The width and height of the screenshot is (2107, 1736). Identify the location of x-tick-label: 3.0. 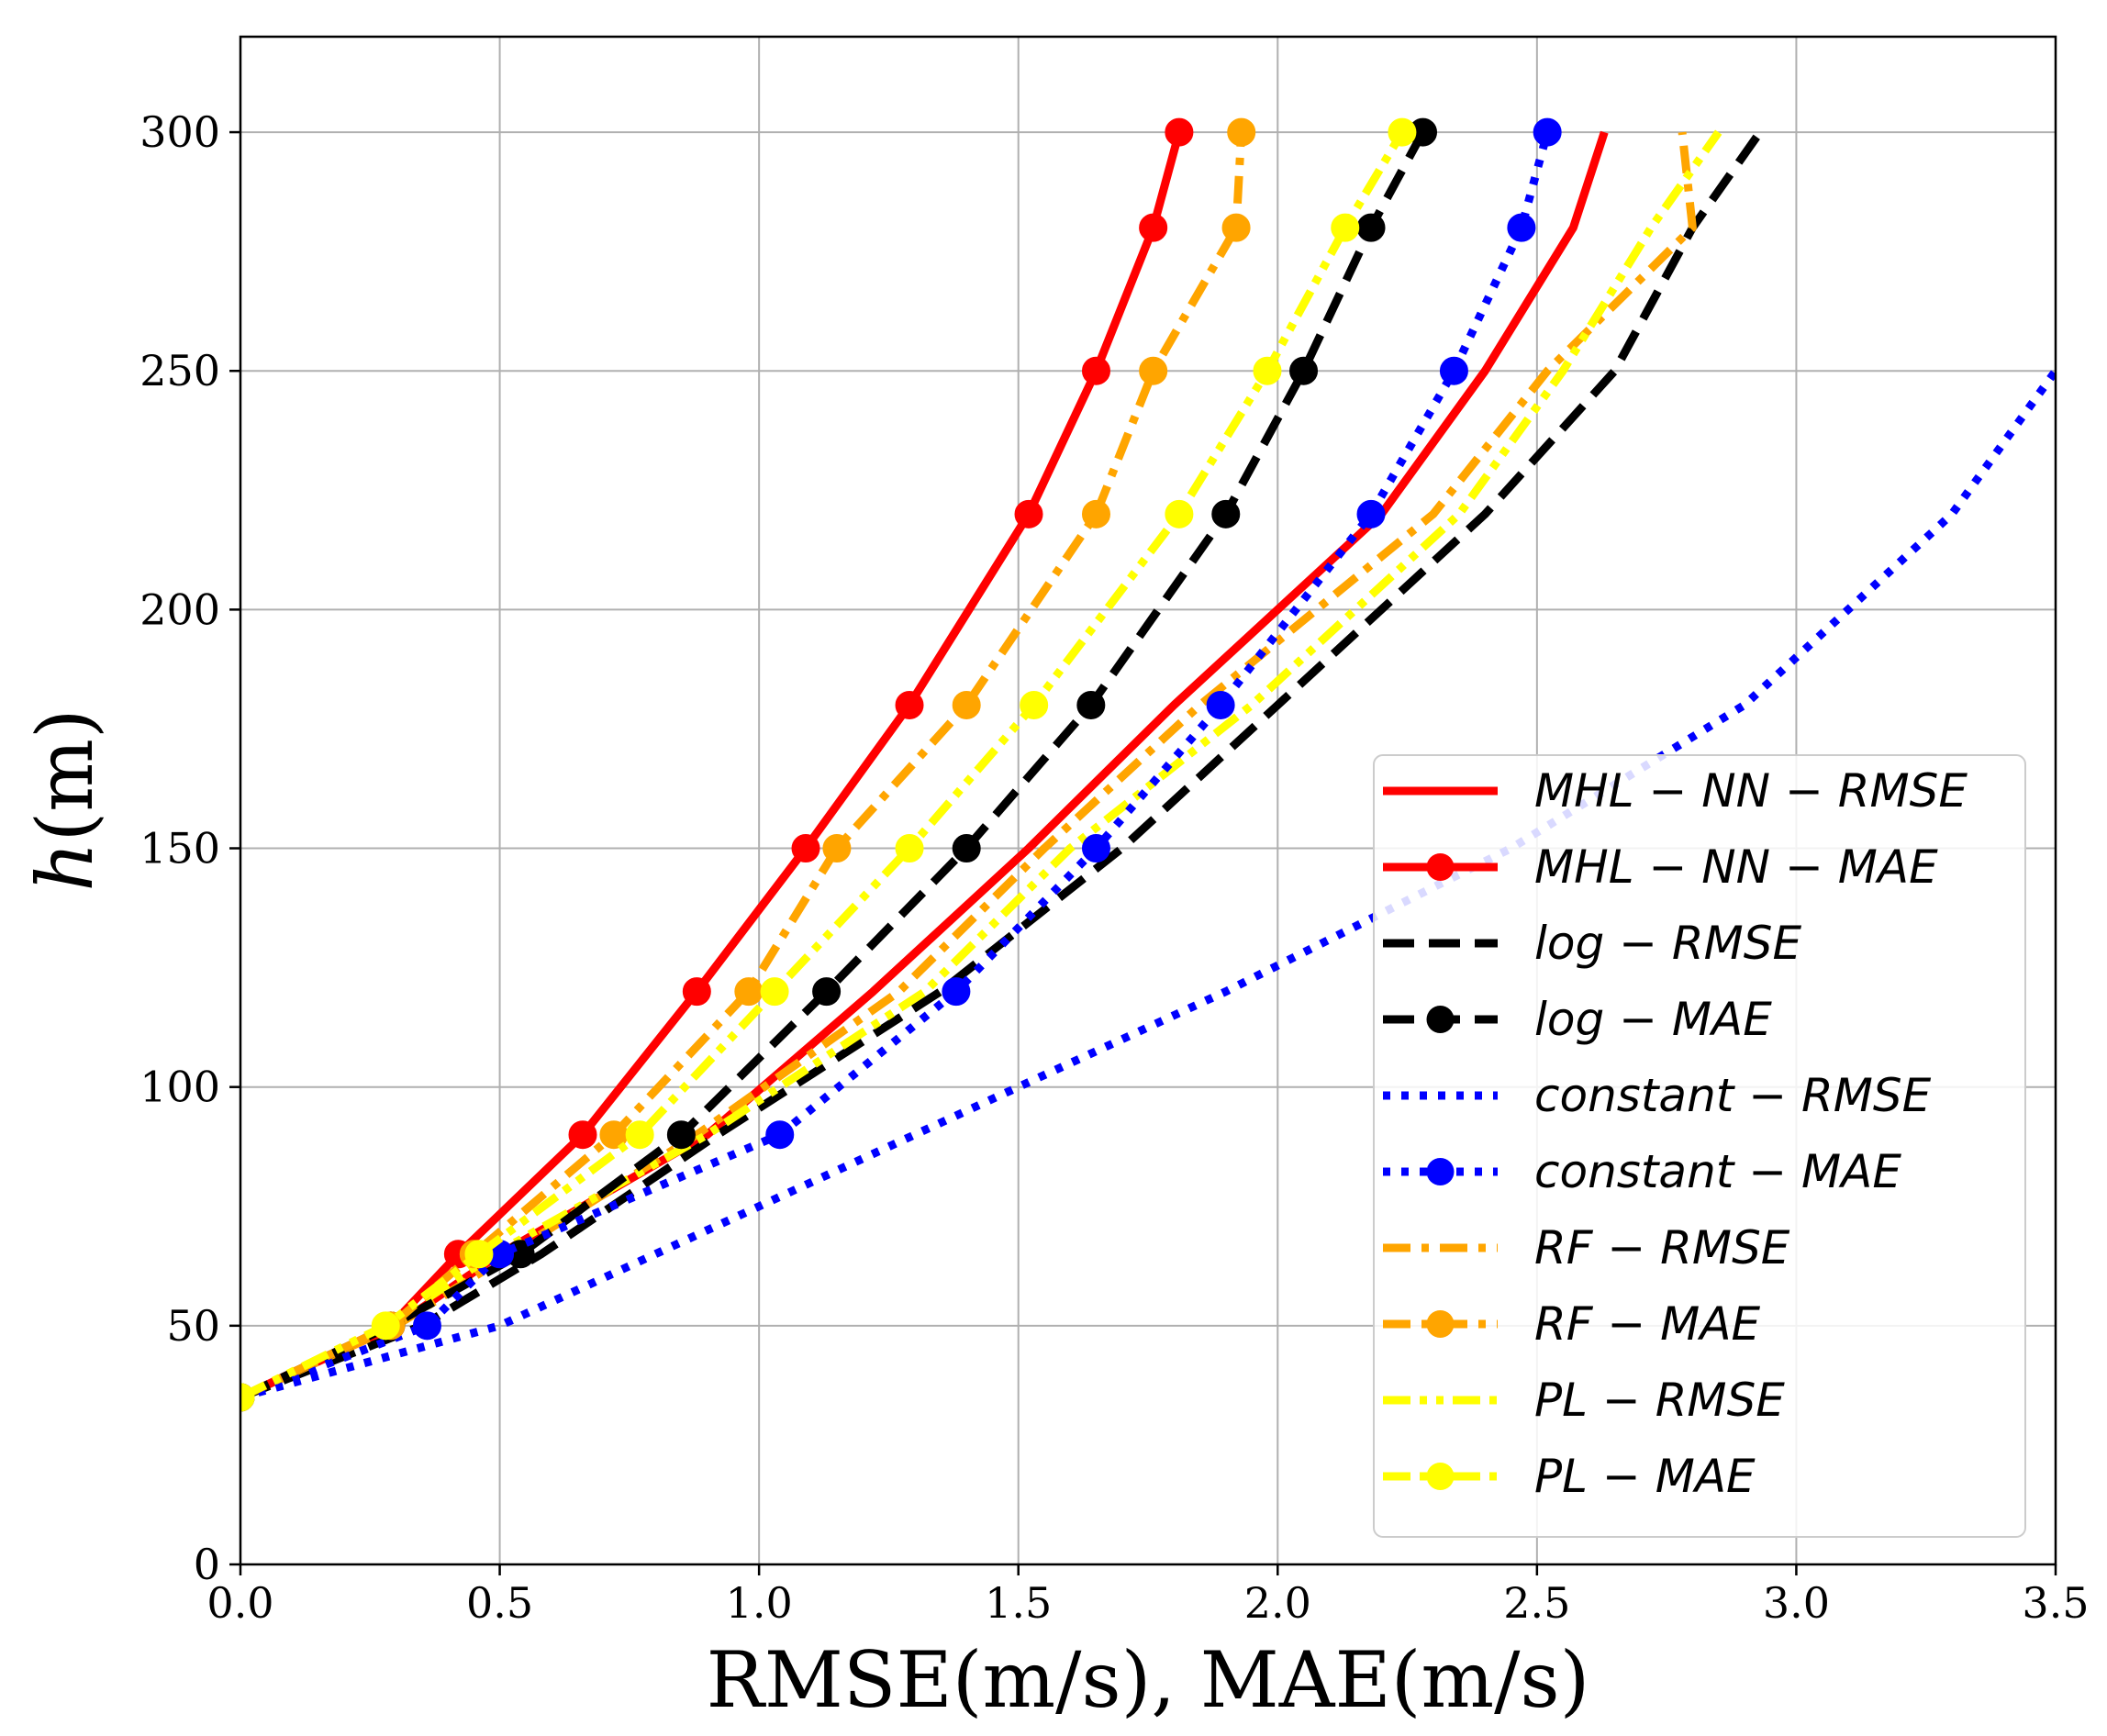
(1797, 1603).